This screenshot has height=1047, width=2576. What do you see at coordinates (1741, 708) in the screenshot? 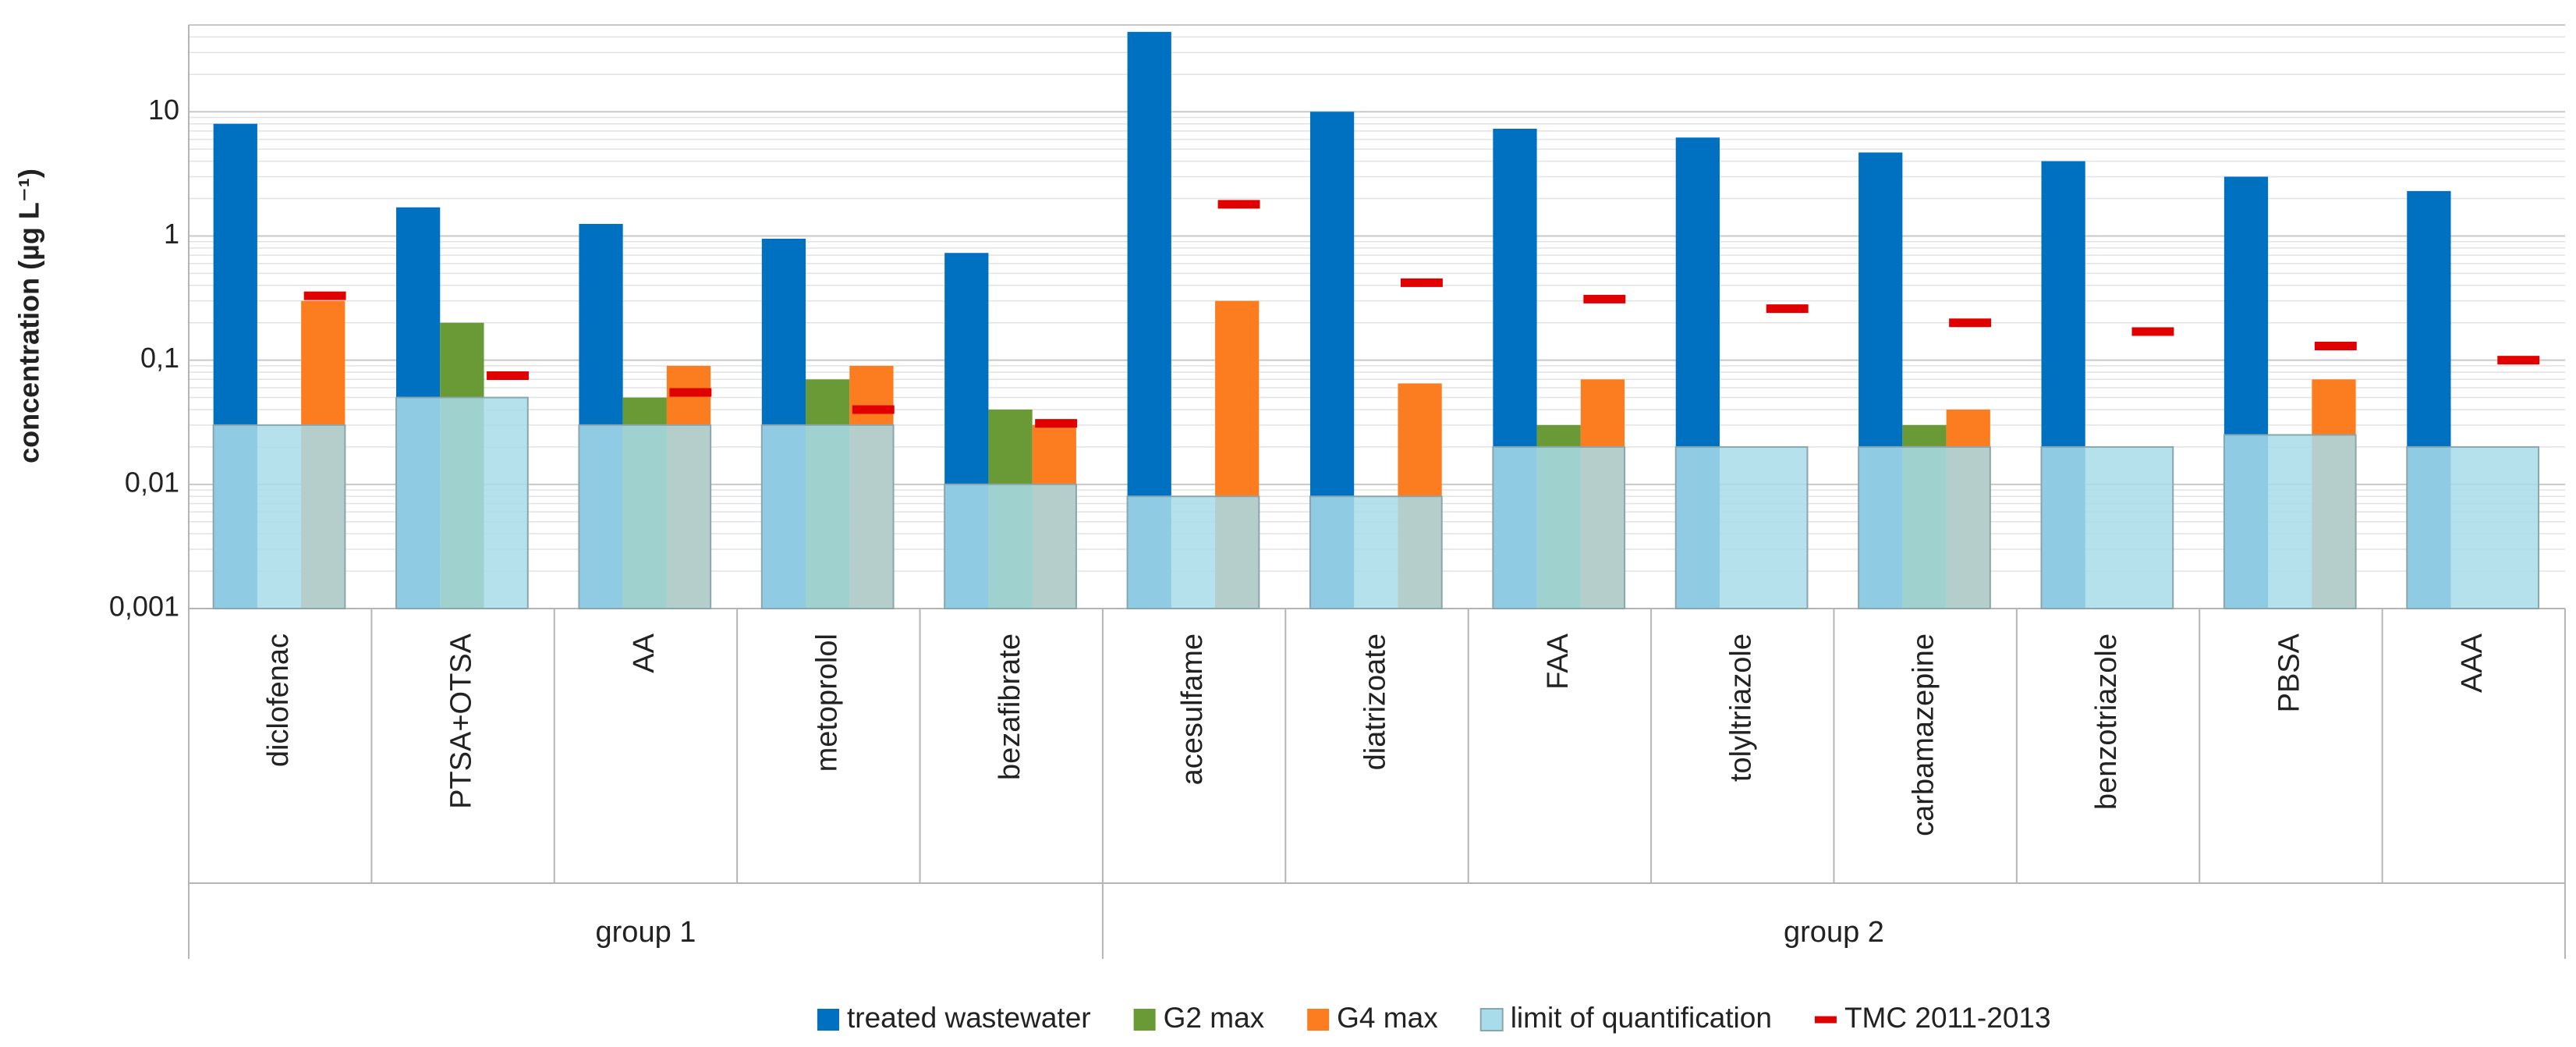
I see `x-tick-label: tolyltriazole` at bounding box center [1741, 708].